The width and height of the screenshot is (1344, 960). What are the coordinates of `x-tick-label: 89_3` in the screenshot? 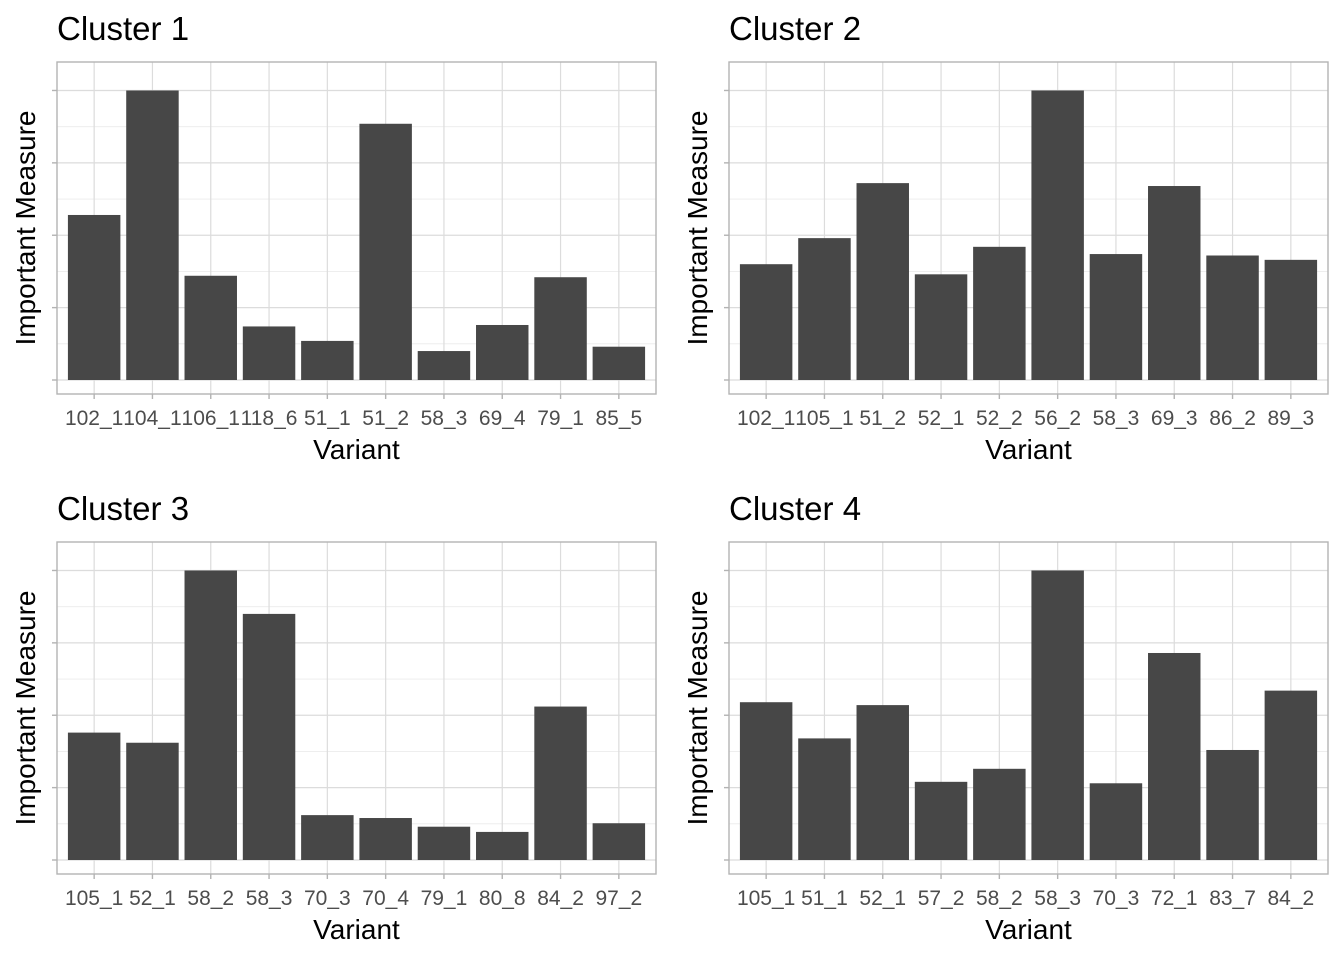 It's located at (1290, 418).